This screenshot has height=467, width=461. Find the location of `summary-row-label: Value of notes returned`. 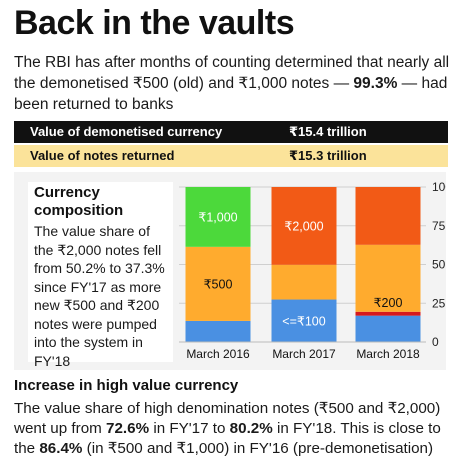

summary-row-label: Value of notes returned is located at coordinates (102, 155).